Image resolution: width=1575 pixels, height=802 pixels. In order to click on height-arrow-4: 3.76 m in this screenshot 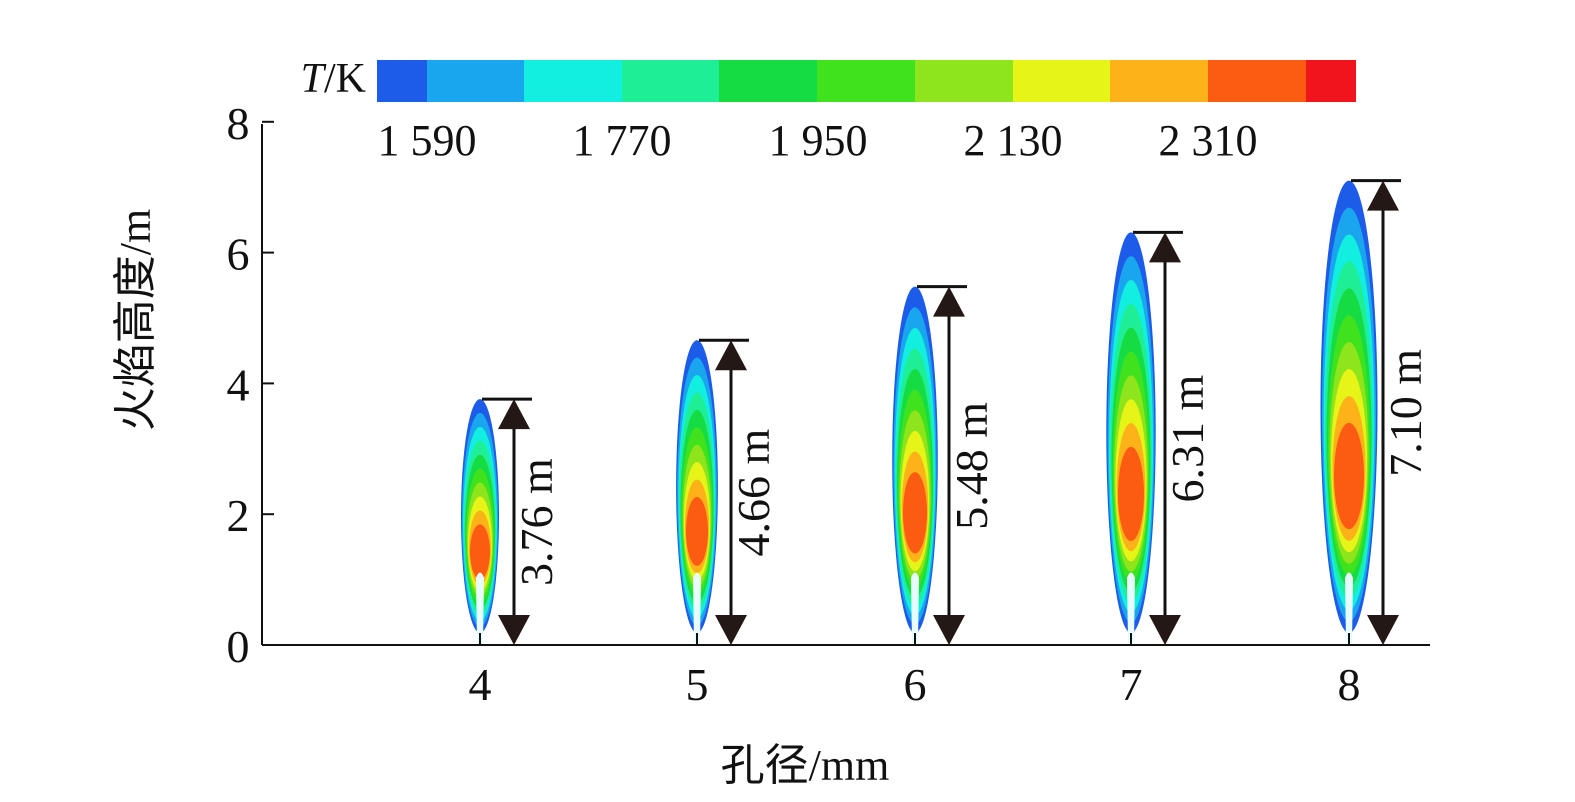, I will do `click(522, 521)`.